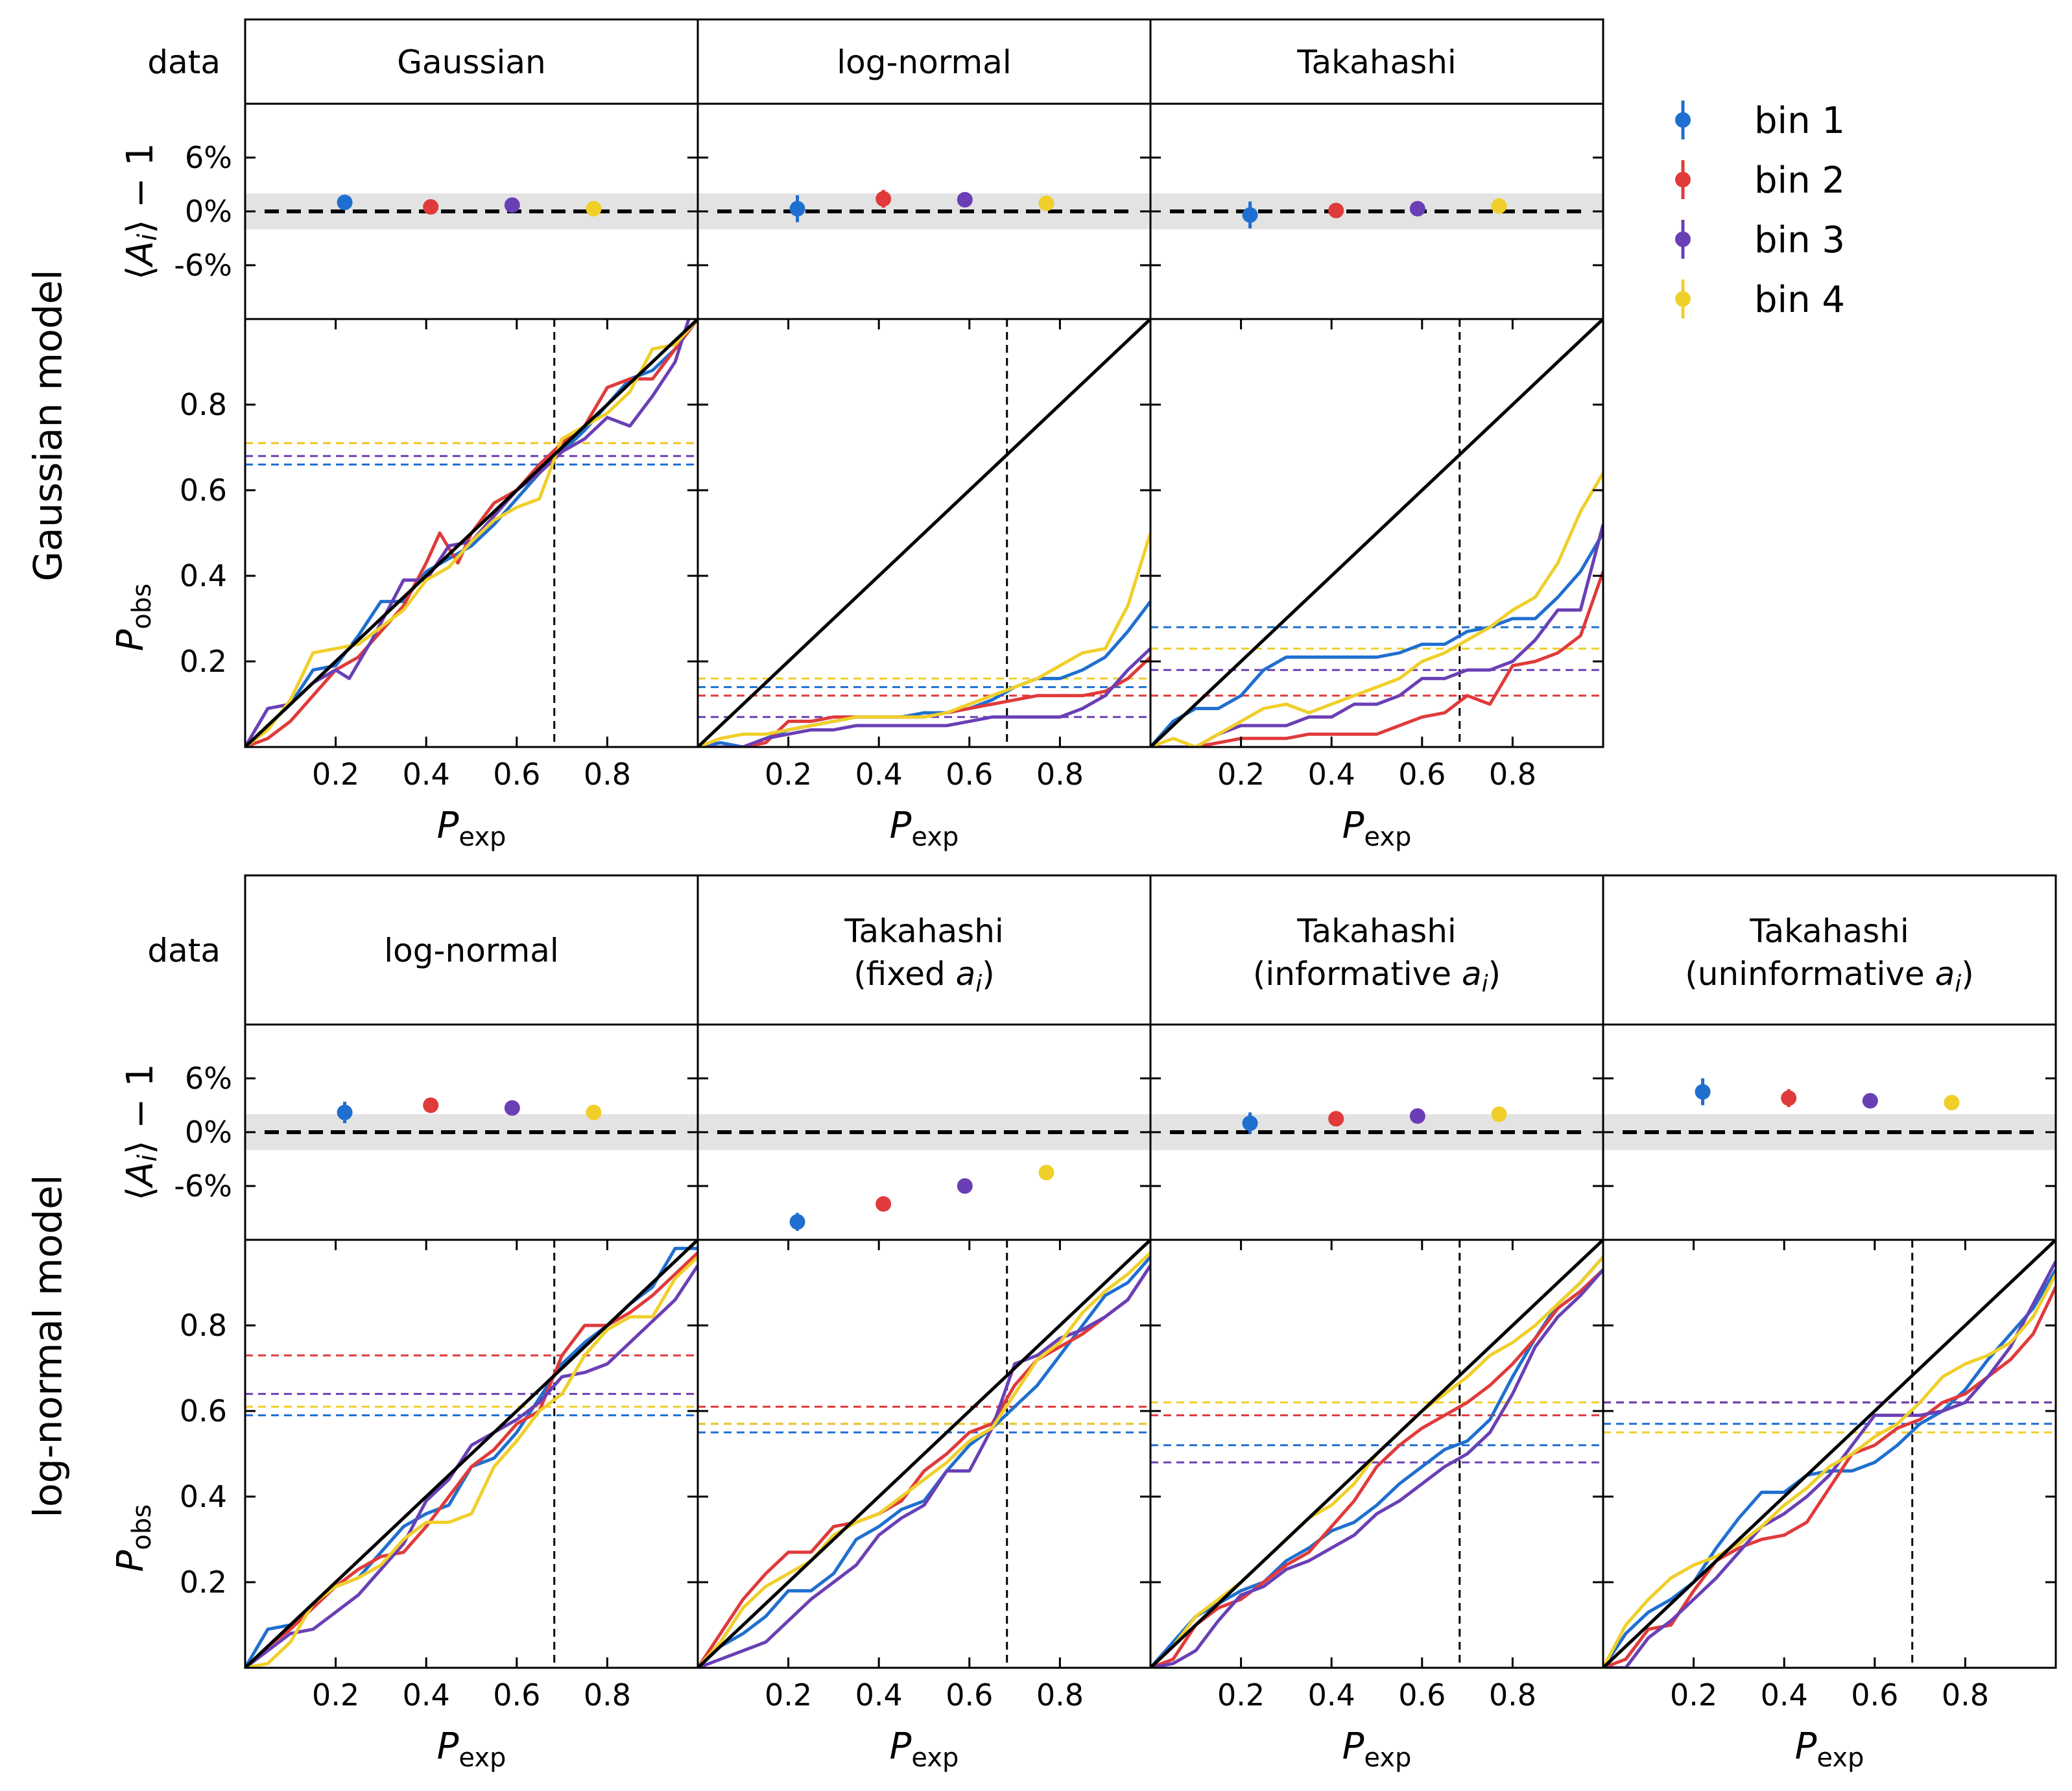  I want to click on model-label: Gaussian model, so click(49, 425).